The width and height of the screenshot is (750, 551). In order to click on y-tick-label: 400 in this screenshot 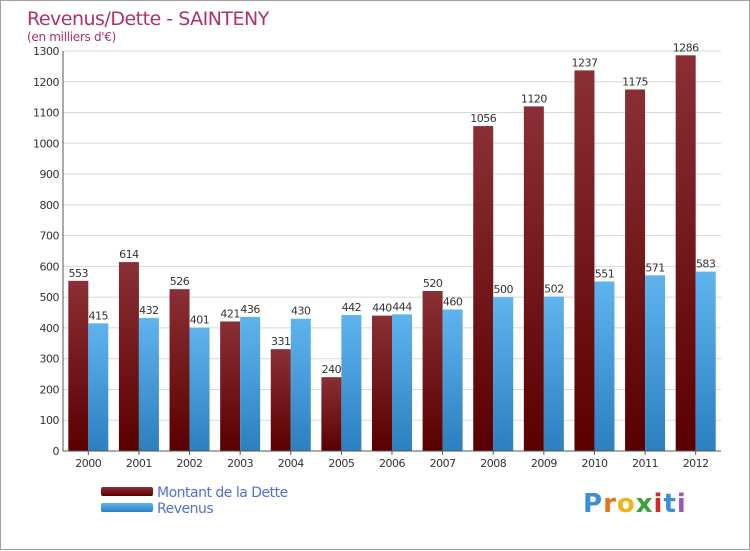, I will do `click(50, 328)`.